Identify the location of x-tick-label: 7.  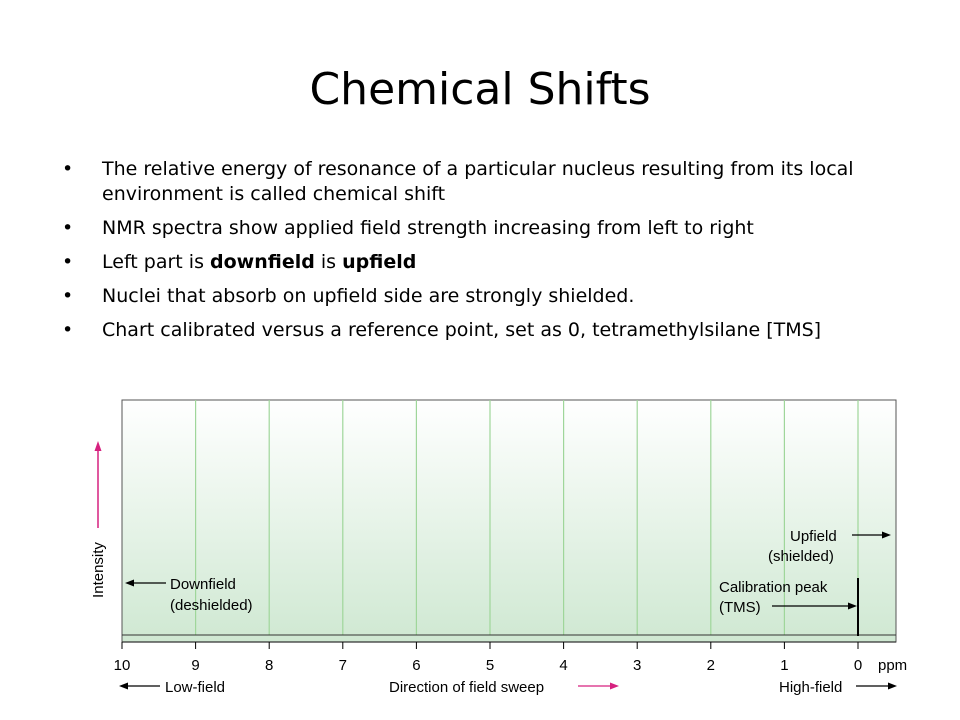
(343, 665).